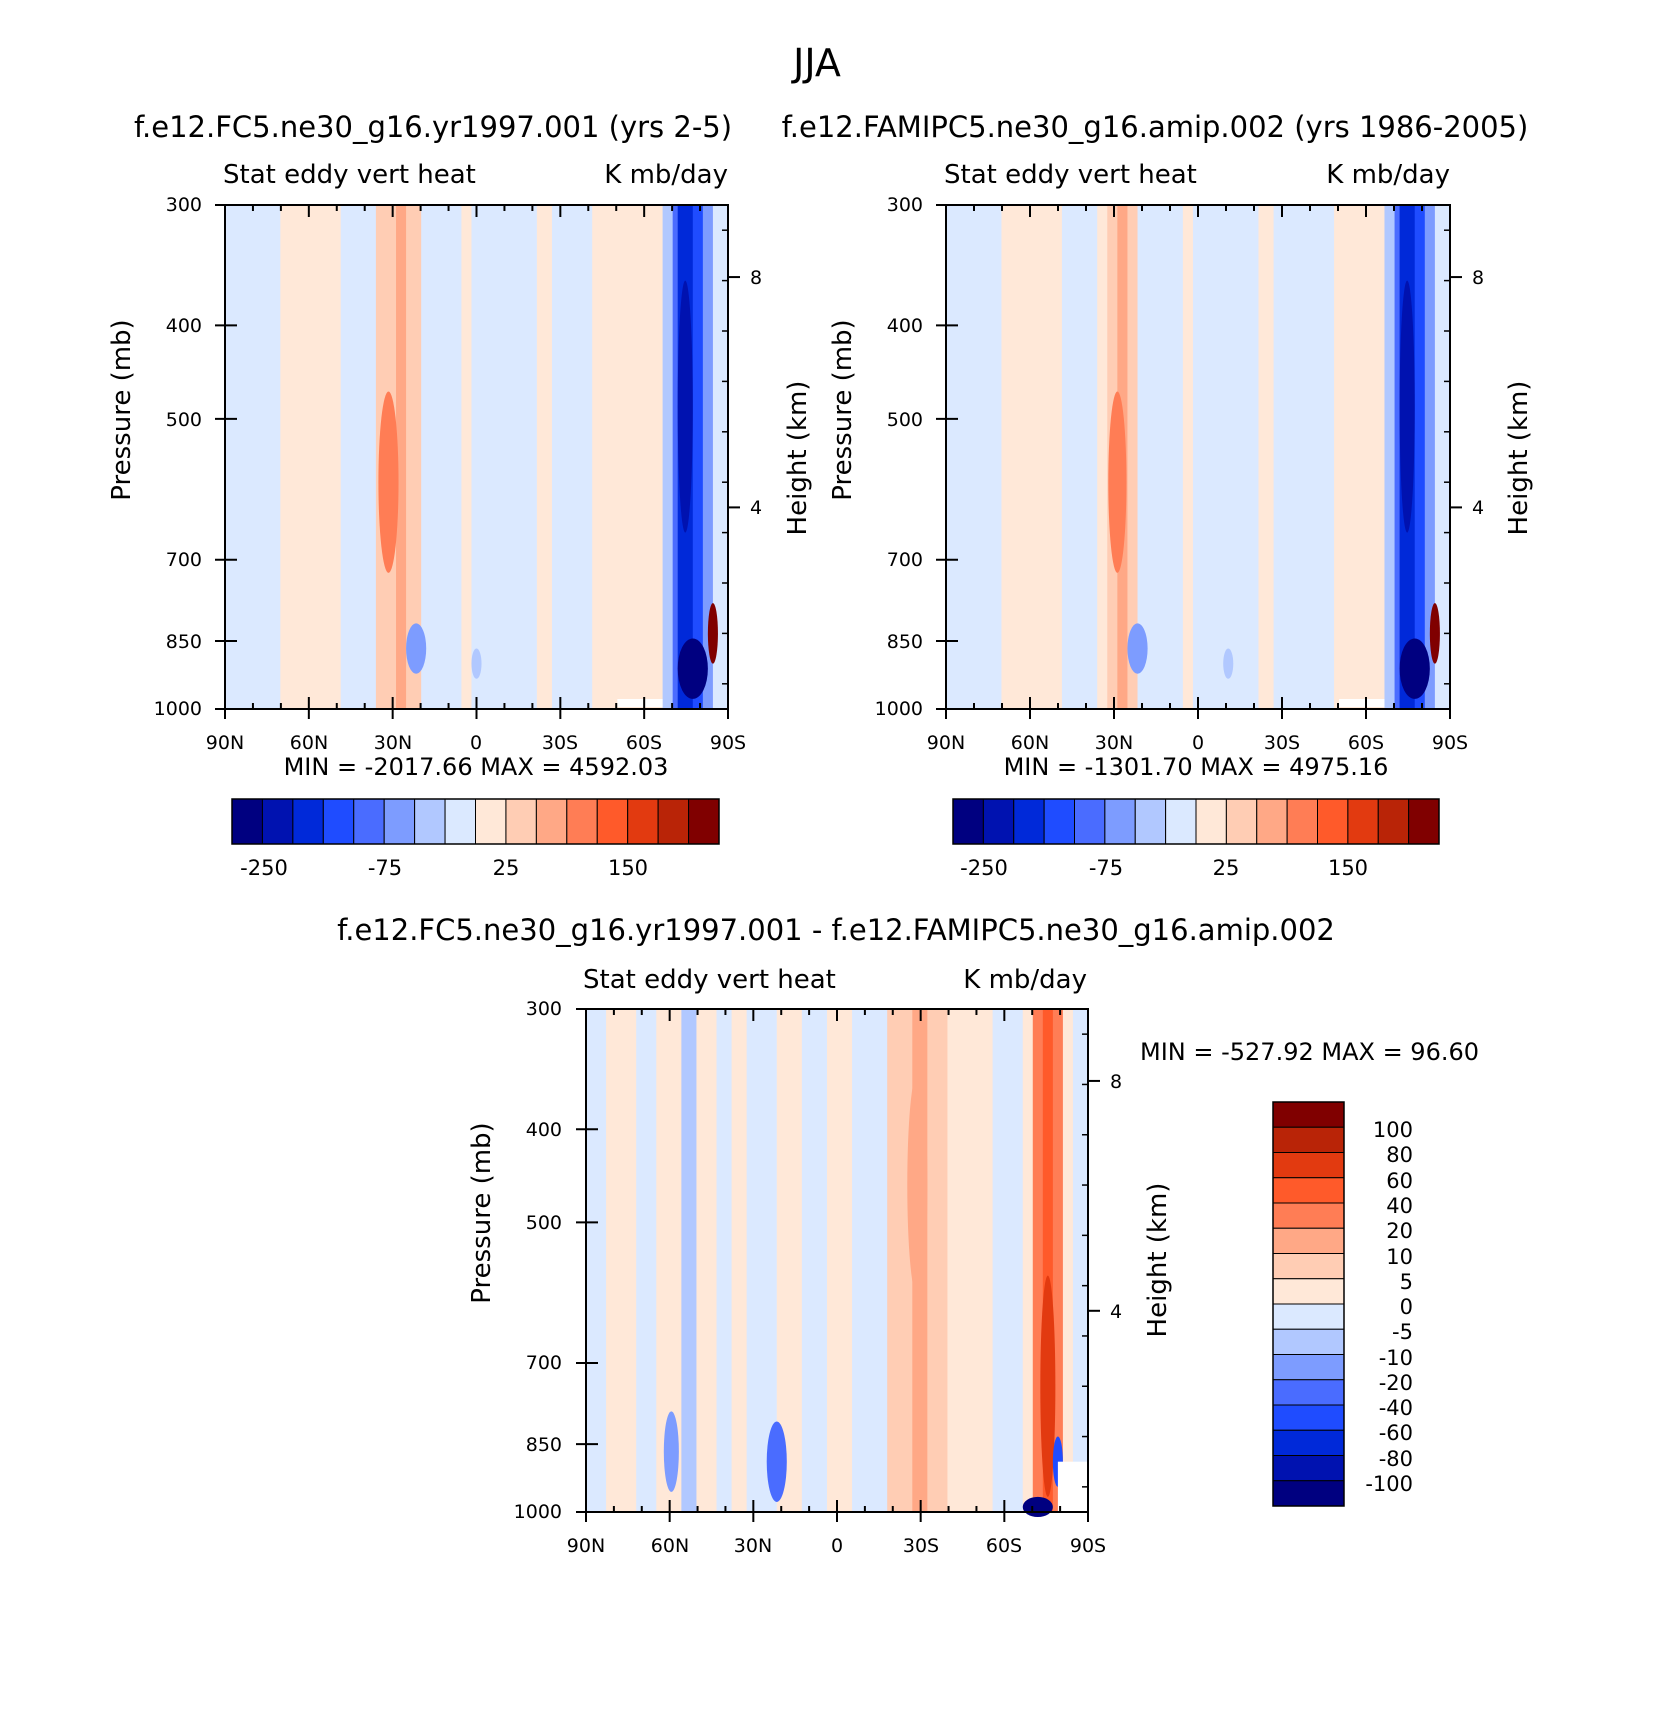  I want to click on y-tick-label: 1000, so click(538, 1512).